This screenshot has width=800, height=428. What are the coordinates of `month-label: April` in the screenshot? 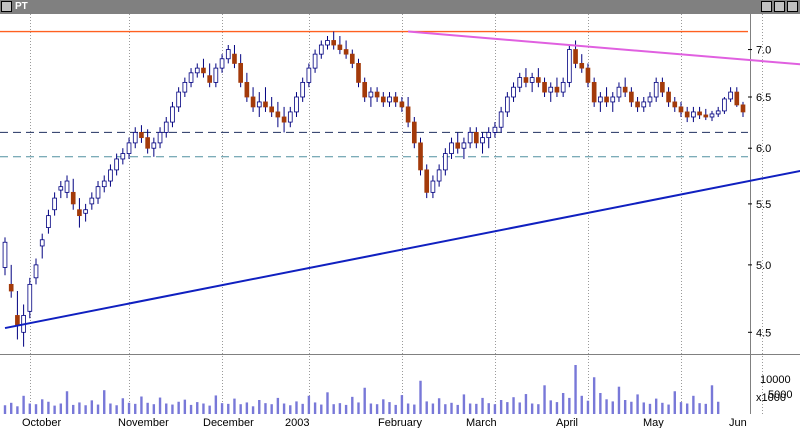 It's located at (567, 422).